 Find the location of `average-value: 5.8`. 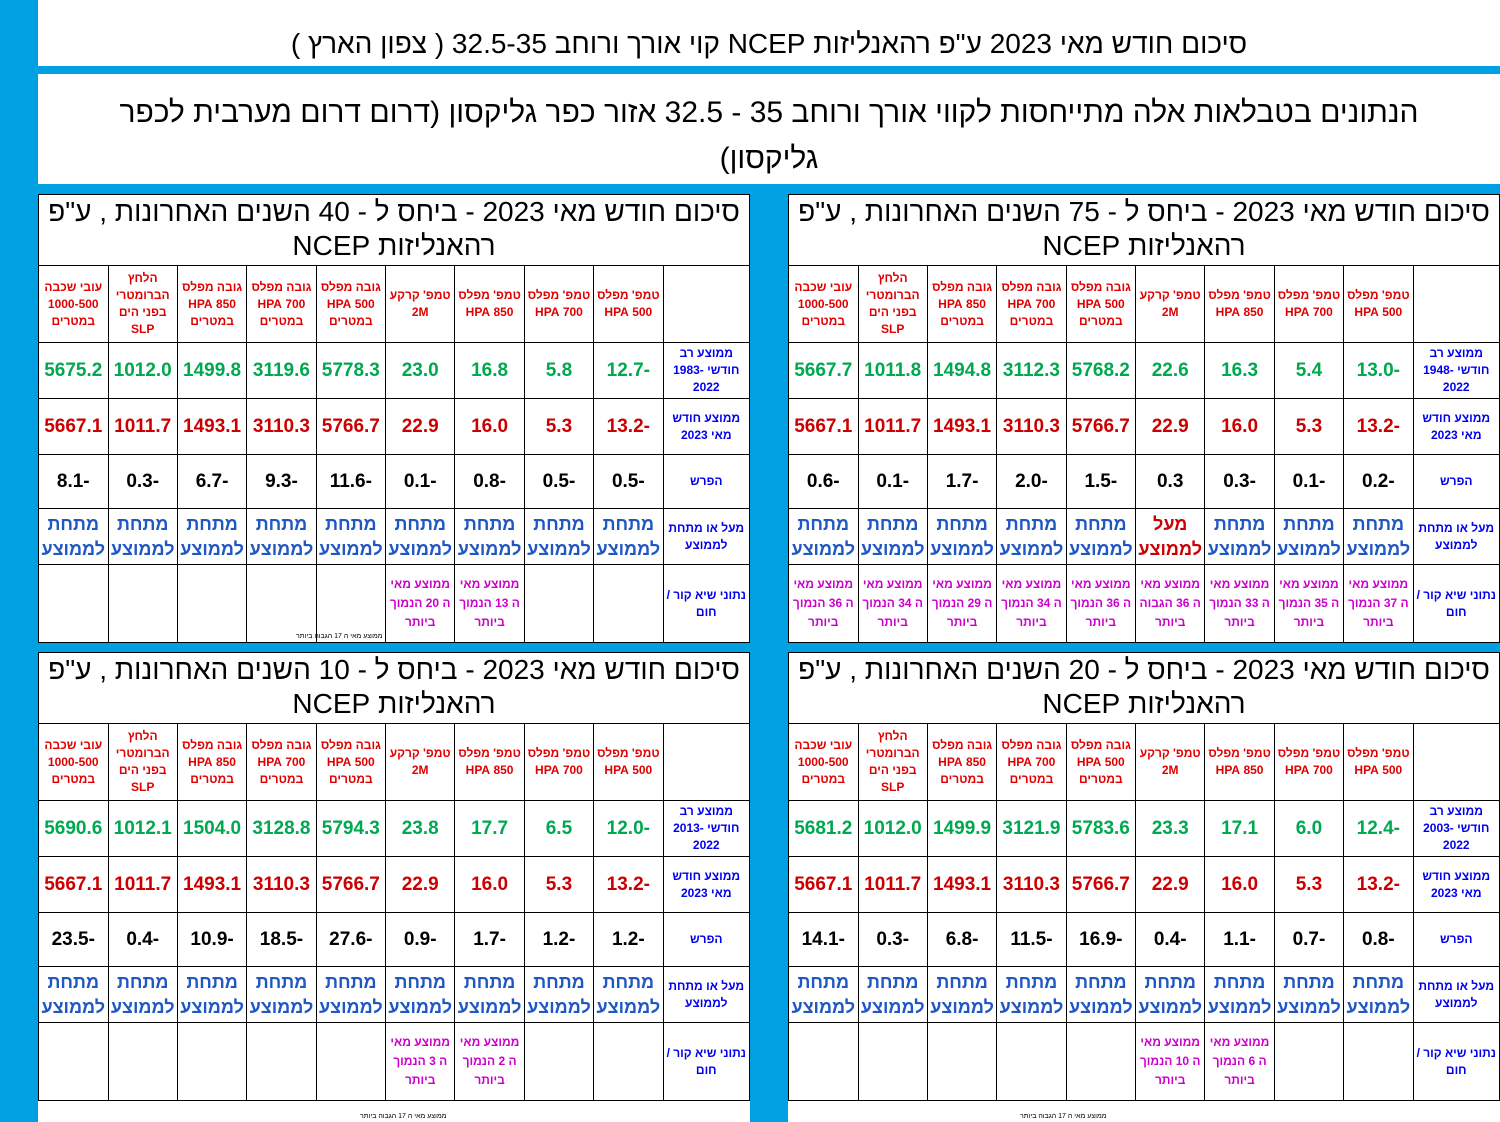

average-value: 5.8 is located at coordinates (559, 370).